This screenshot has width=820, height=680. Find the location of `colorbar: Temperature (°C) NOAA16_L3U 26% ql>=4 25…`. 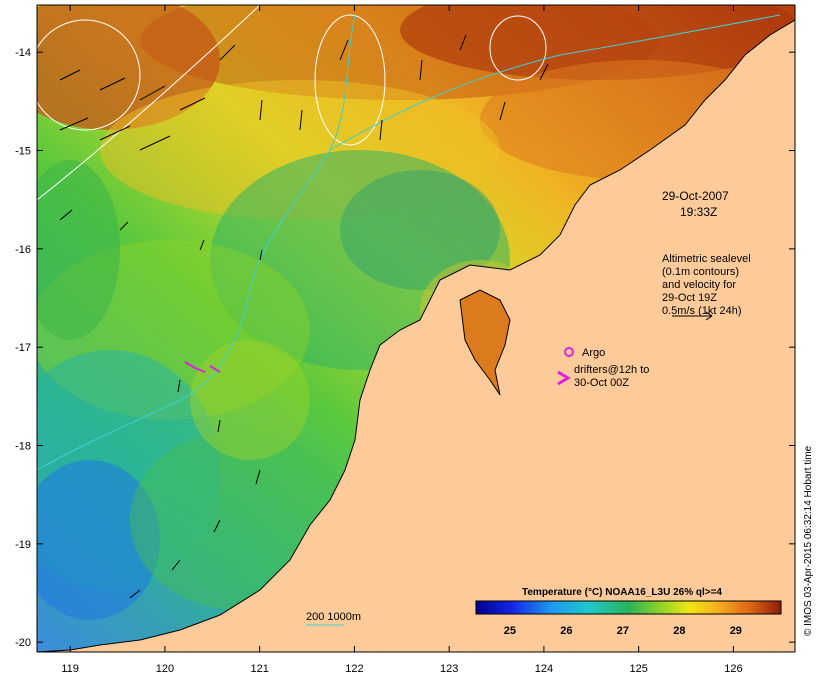

colorbar: Temperature (°C) NOAA16_L3U 26% ql>=4 25… is located at coordinates (628, 612).